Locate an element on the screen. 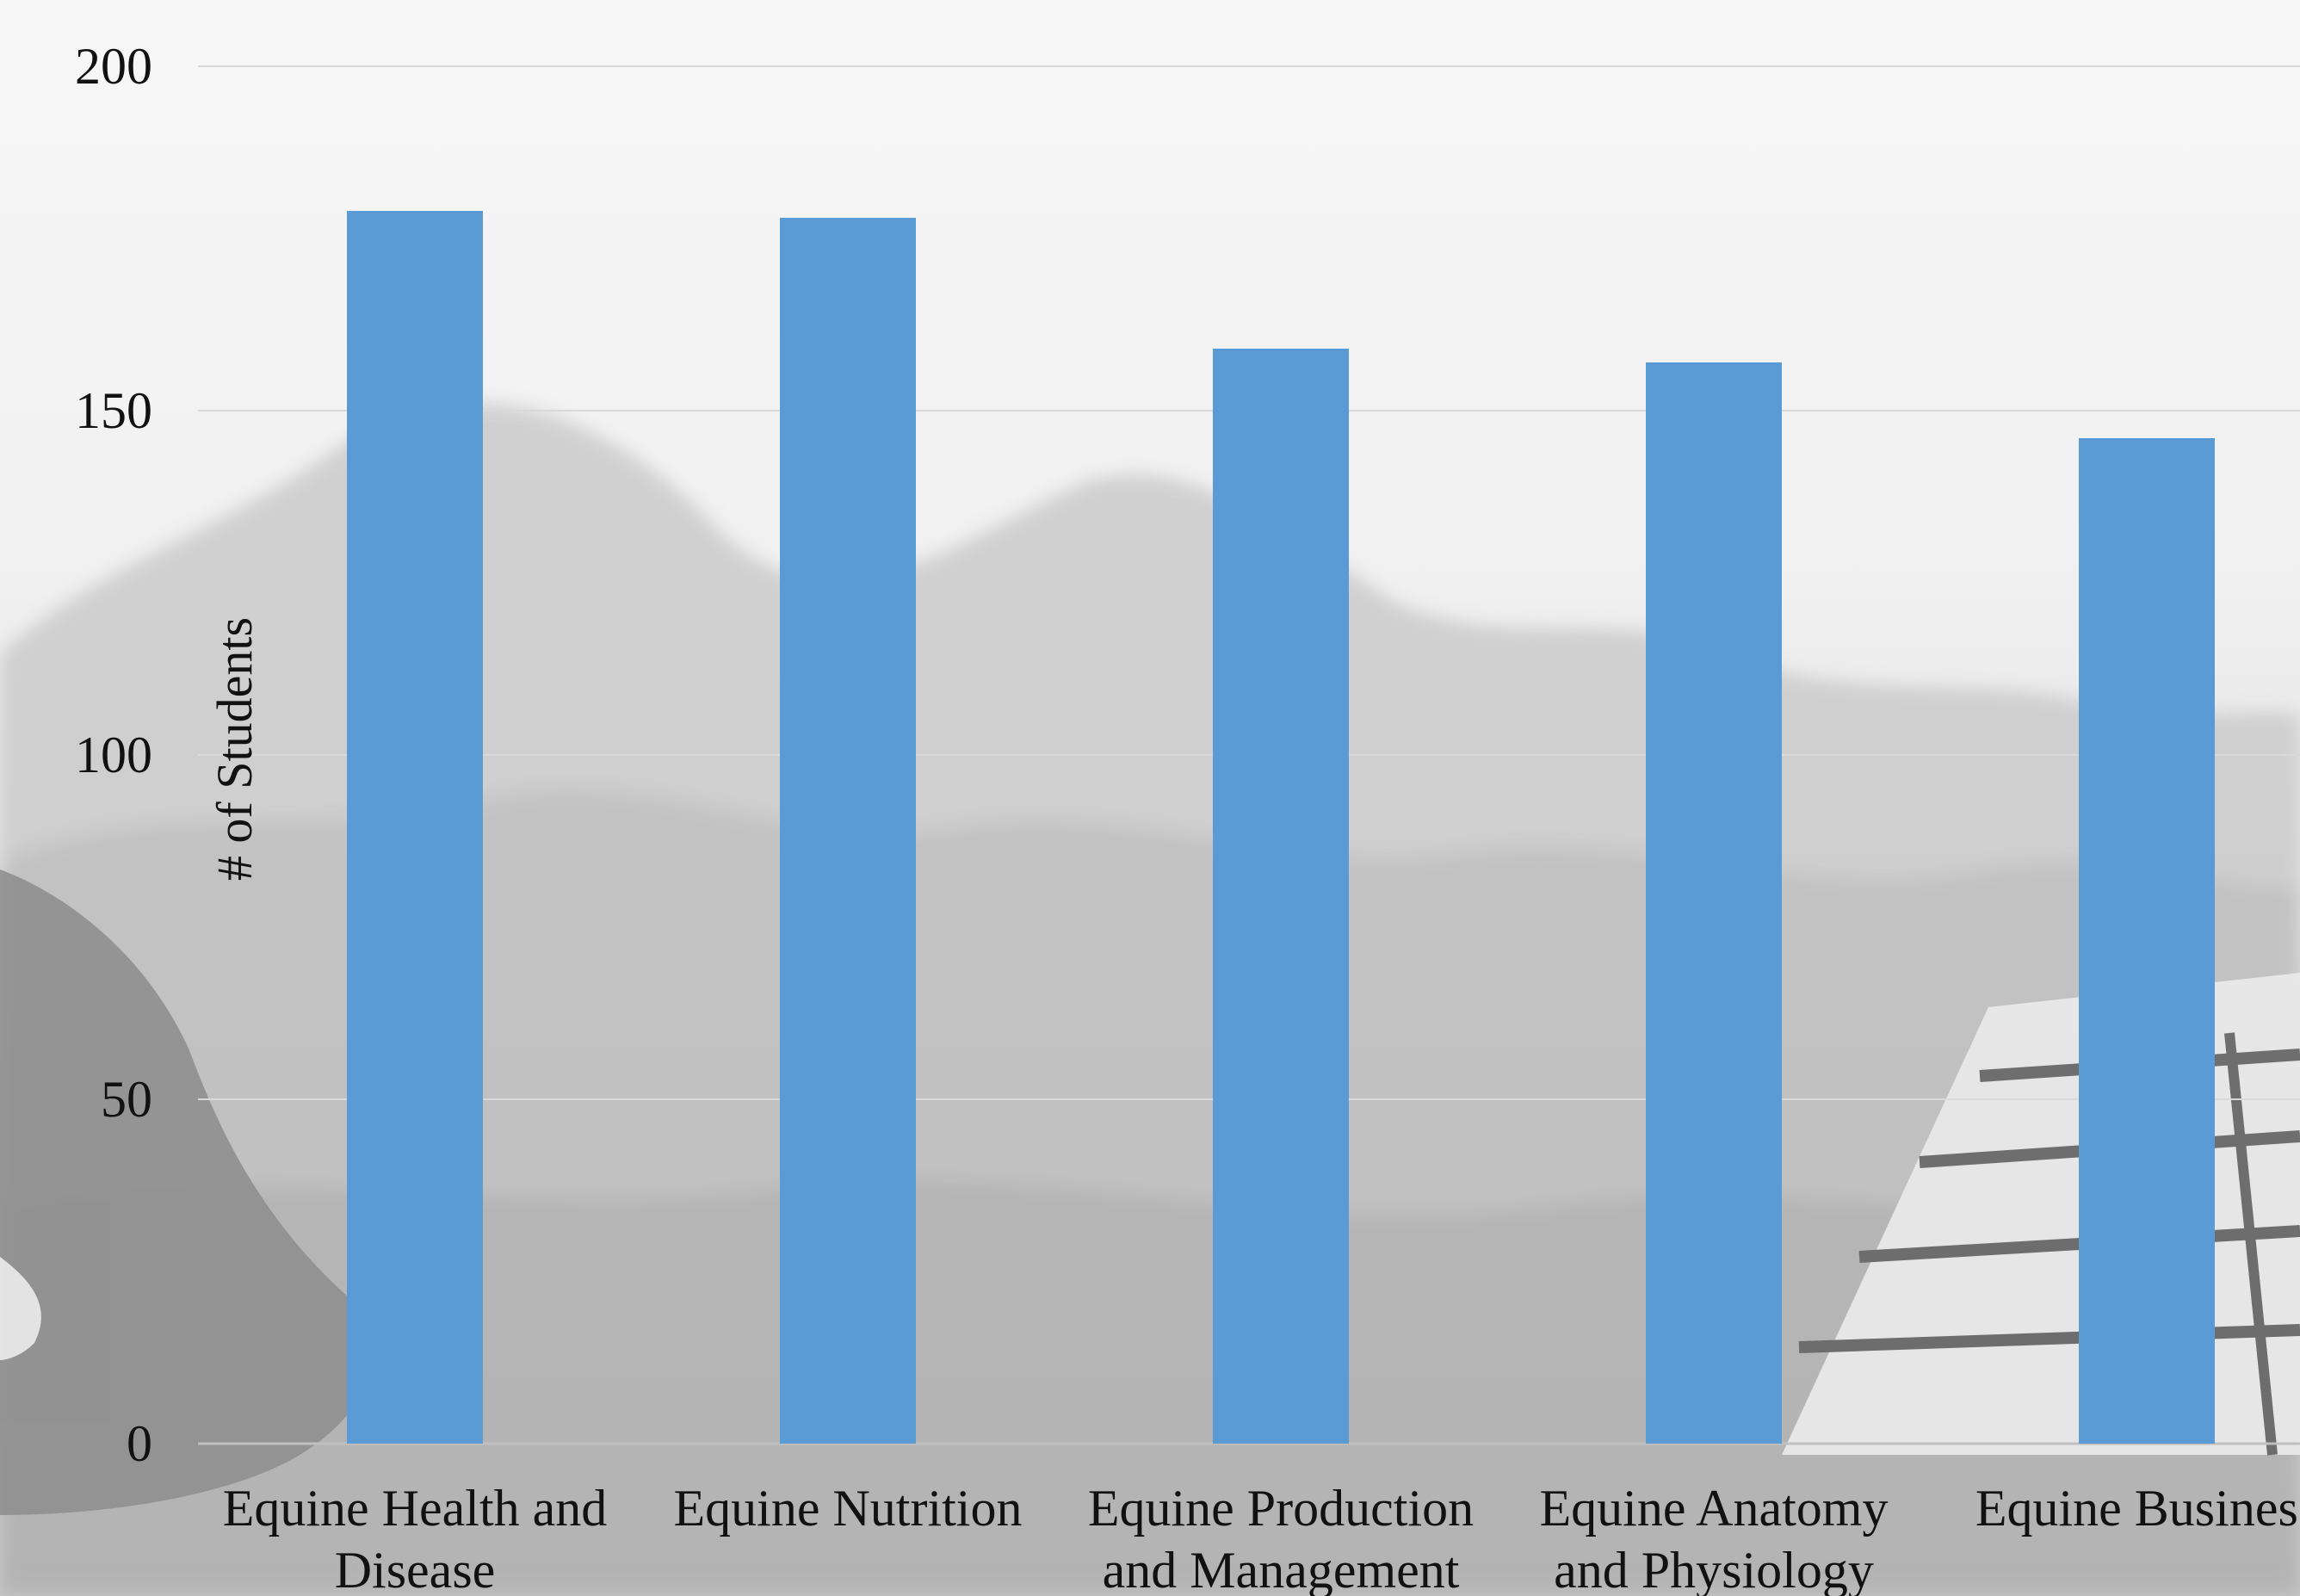 Image resolution: width=2300 pixels, height=1596 pixels. y-tick-label: 100 is located at coordinates (114, 755).